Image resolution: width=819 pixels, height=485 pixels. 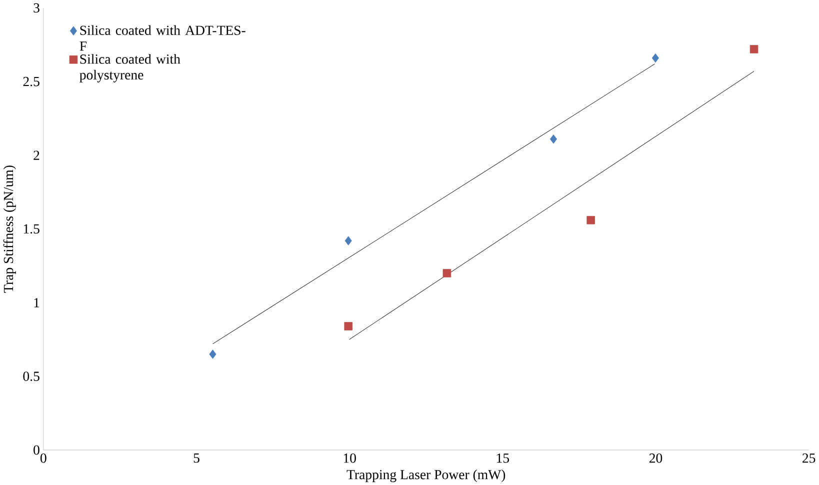 What do you see at coordinates (809, 458) in the screenshot?
I see `x-tick-label: 25` at bounding box center [809, 458].